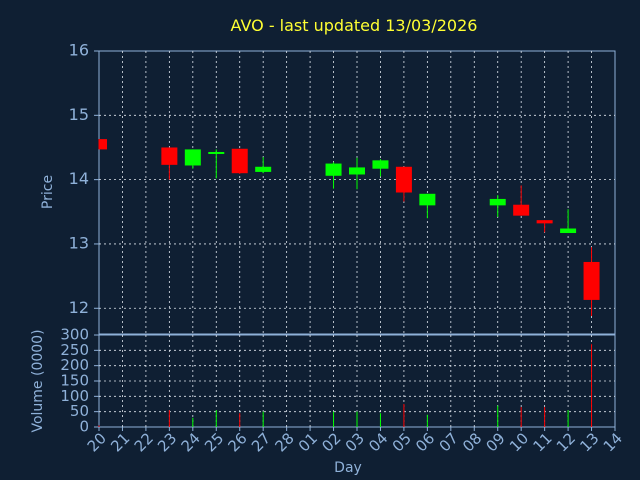  What do you see at coordinates (120, 442) in the screenshot?
I see `x-tick-label: 21` at bounding box center [120, 442].